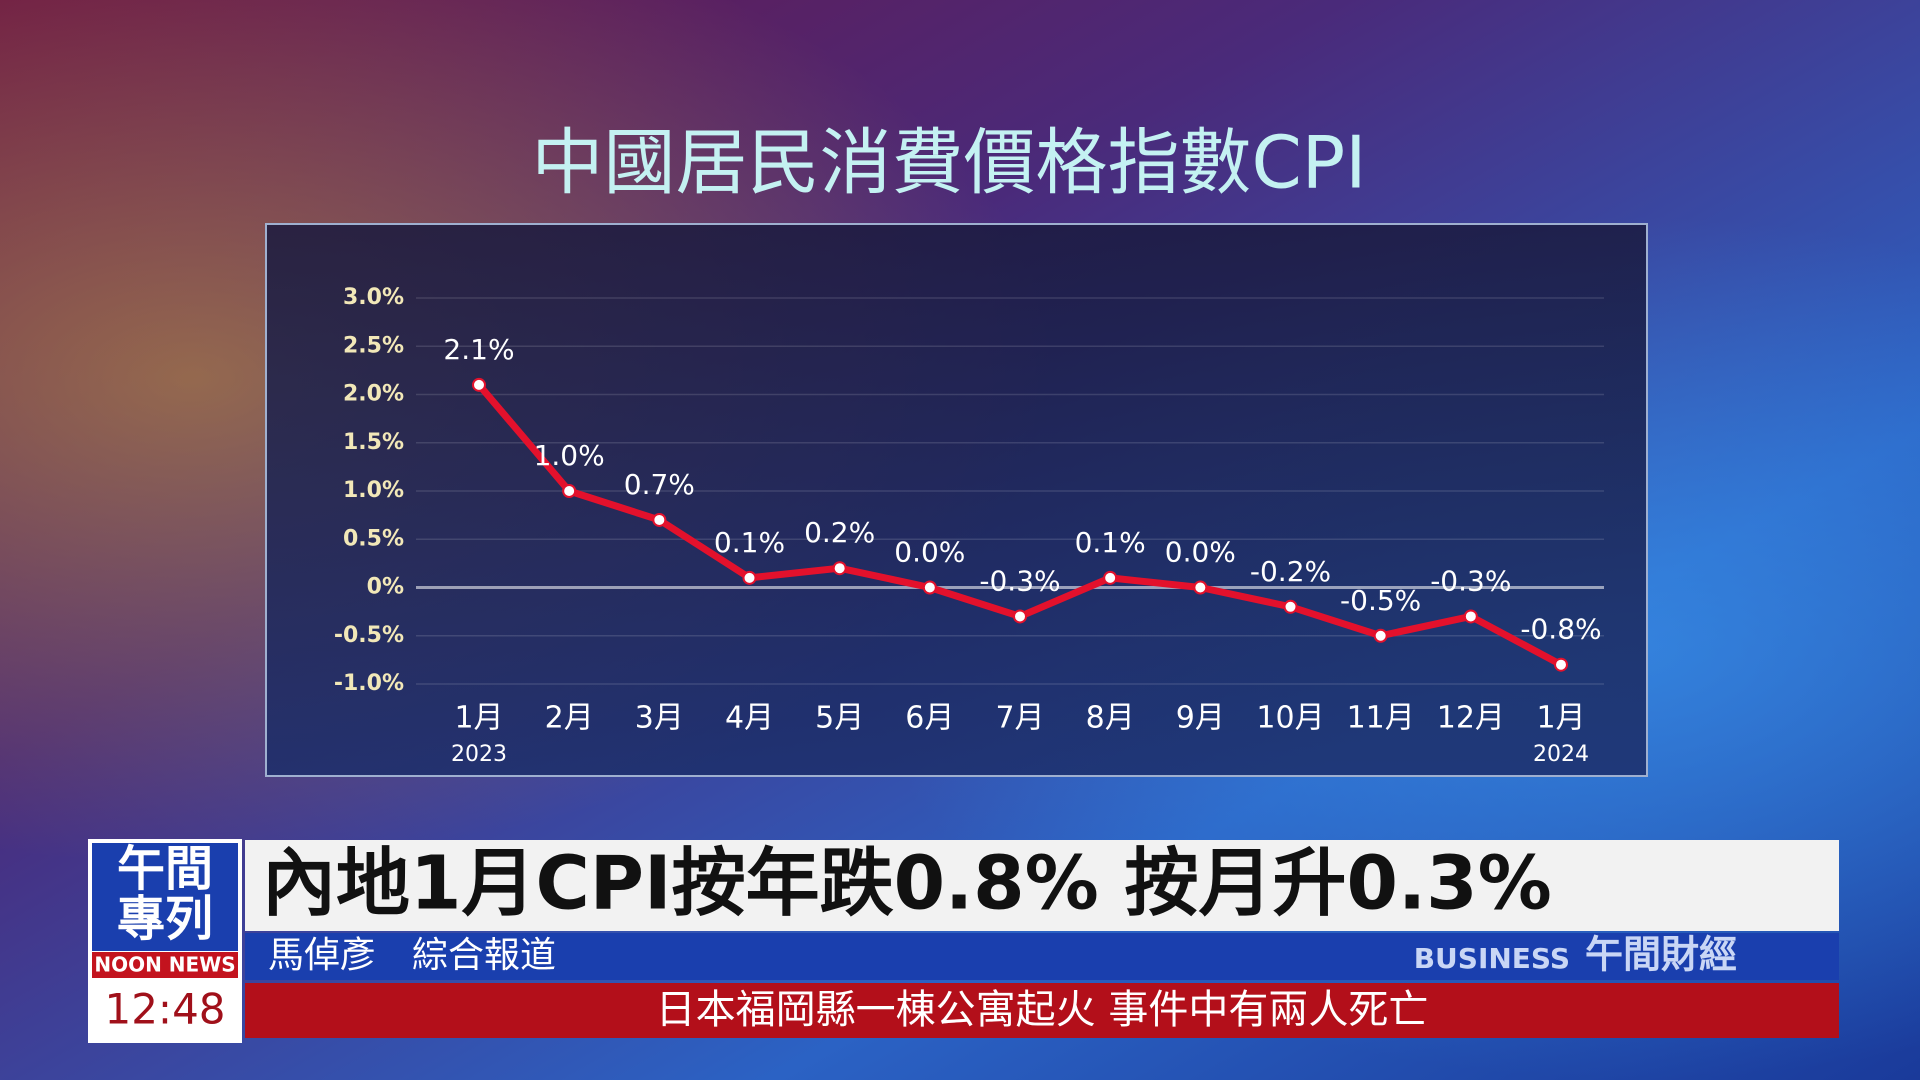 Image resolution: width=1920 pixels, height=1084 pixels. I want to click on x-year-label: 2023, so click(479, 754).